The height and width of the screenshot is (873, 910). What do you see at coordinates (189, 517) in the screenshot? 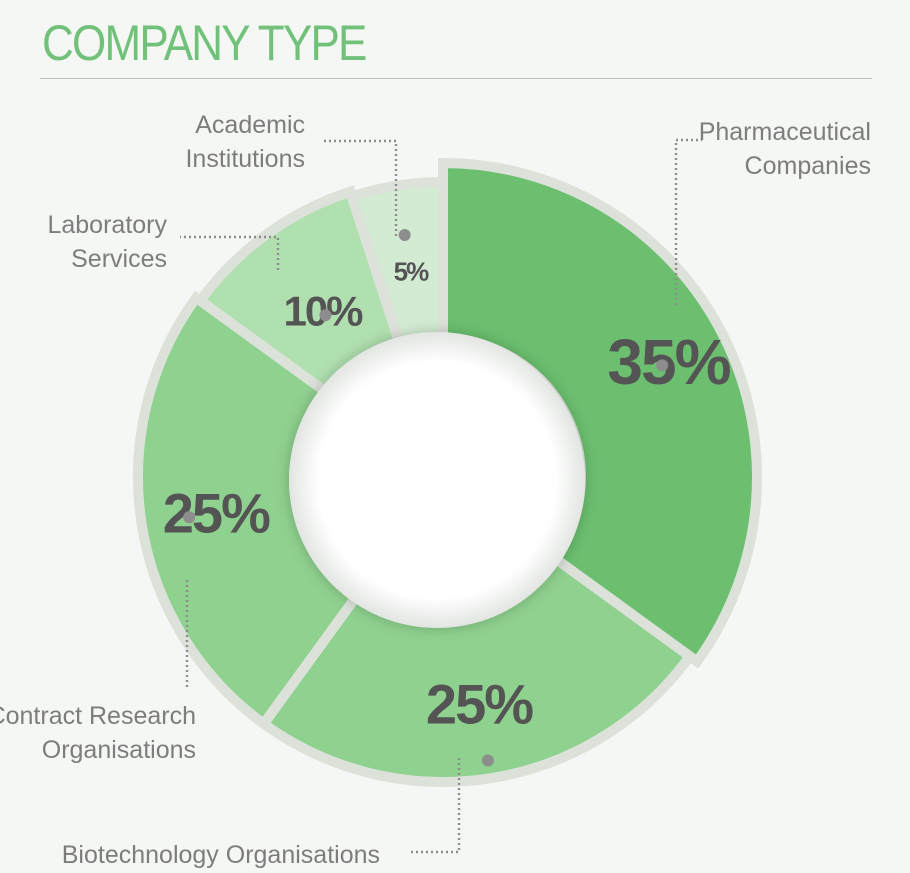
I see `leader-dot-contract-research` at bounding box center [189, 517].